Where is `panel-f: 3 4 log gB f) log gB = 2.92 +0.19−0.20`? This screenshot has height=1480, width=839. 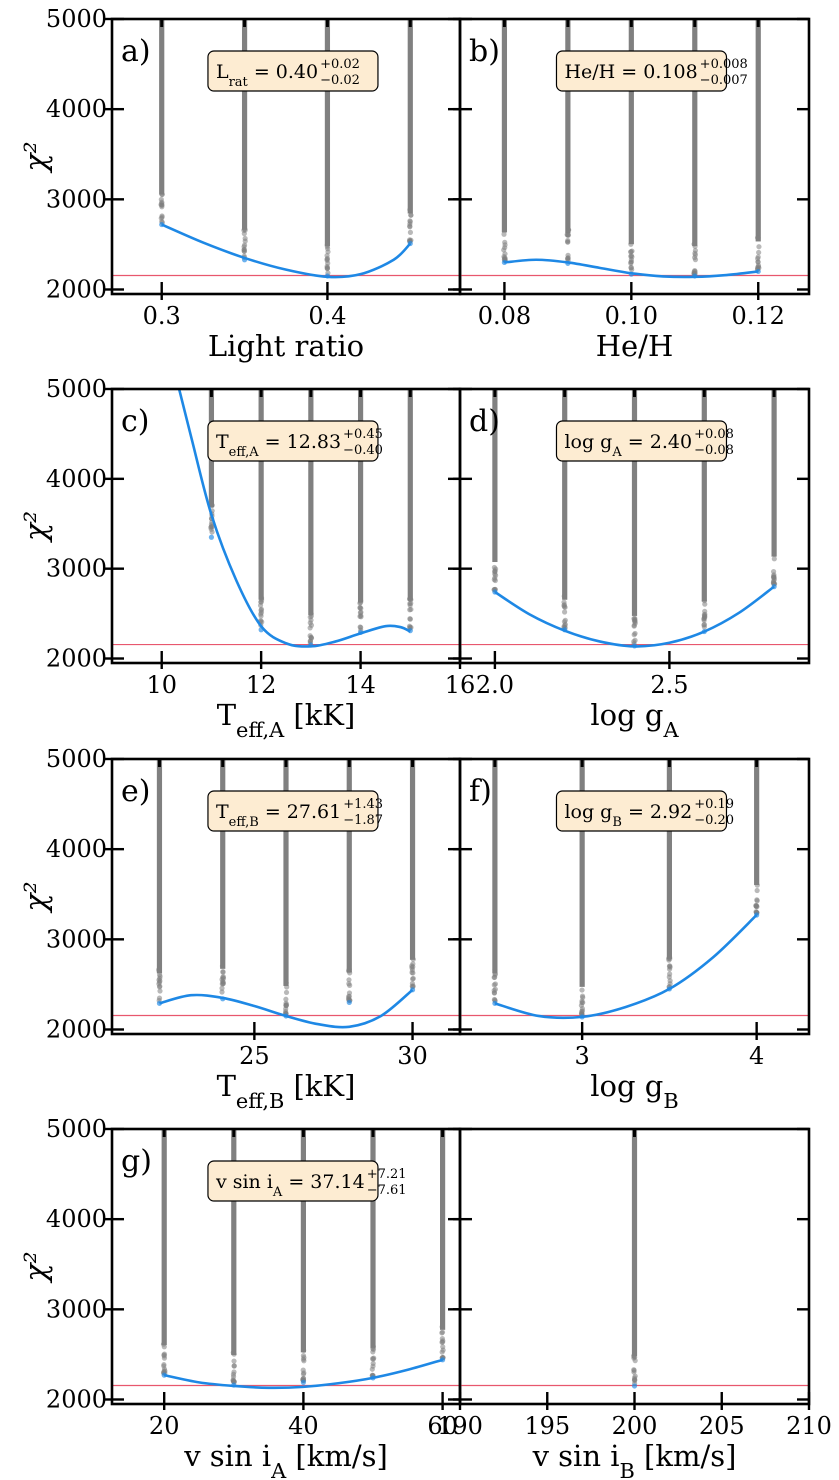
panel-f: 3 4 log gB f) log gB = 2.92 +0.19−0.20 is located at coordinates (632, 935).